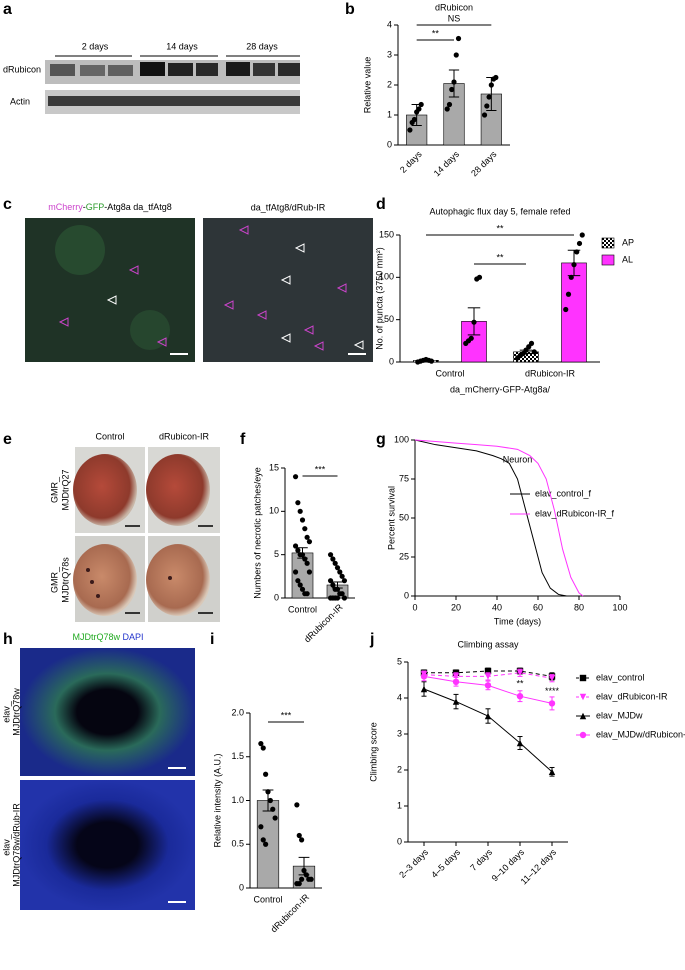 The image size is (685, 970). I want to click on column-label: dRubicon-IR, so click(184, 436).